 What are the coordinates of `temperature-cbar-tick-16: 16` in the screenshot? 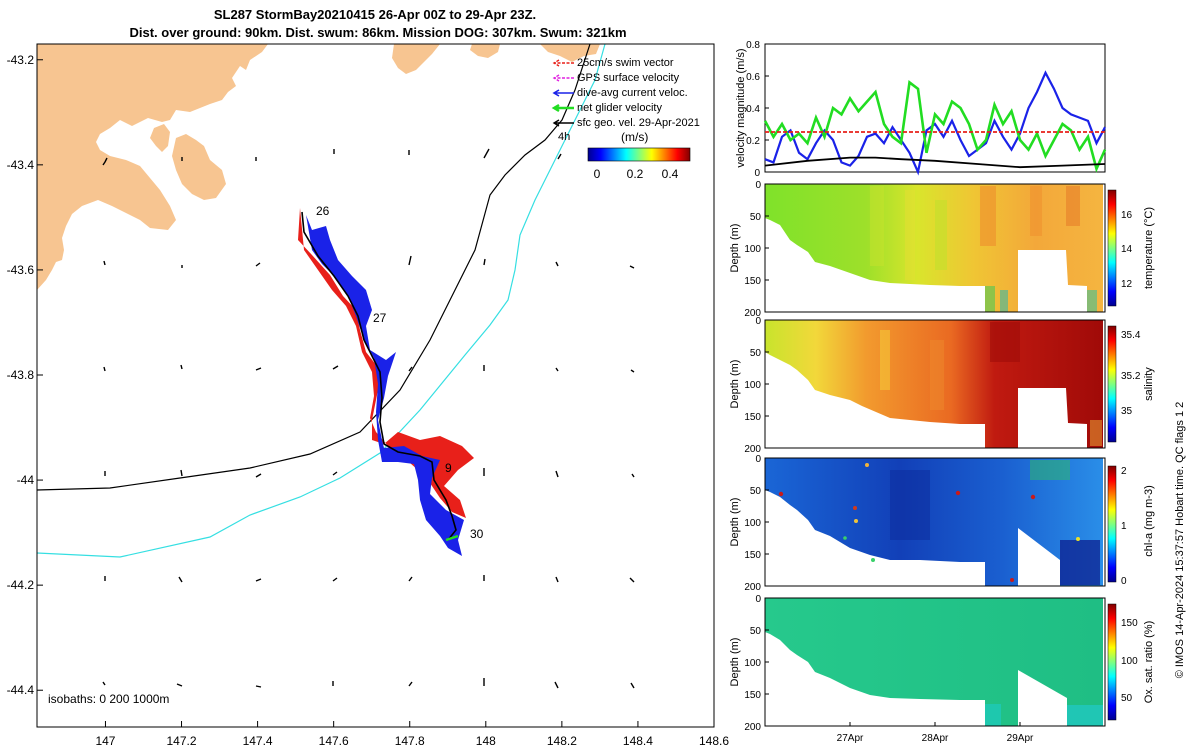 It's located at (1127, 215).